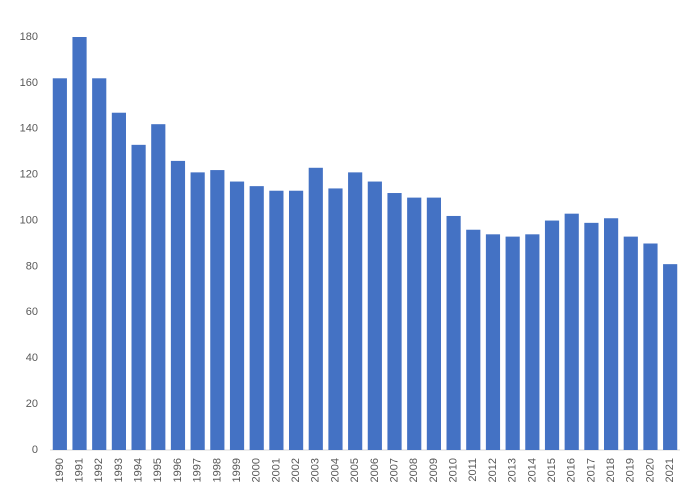  Describe the element at coordinates (434, 470) in the screenshot. I see `x-tick-label: 2009` at that location.